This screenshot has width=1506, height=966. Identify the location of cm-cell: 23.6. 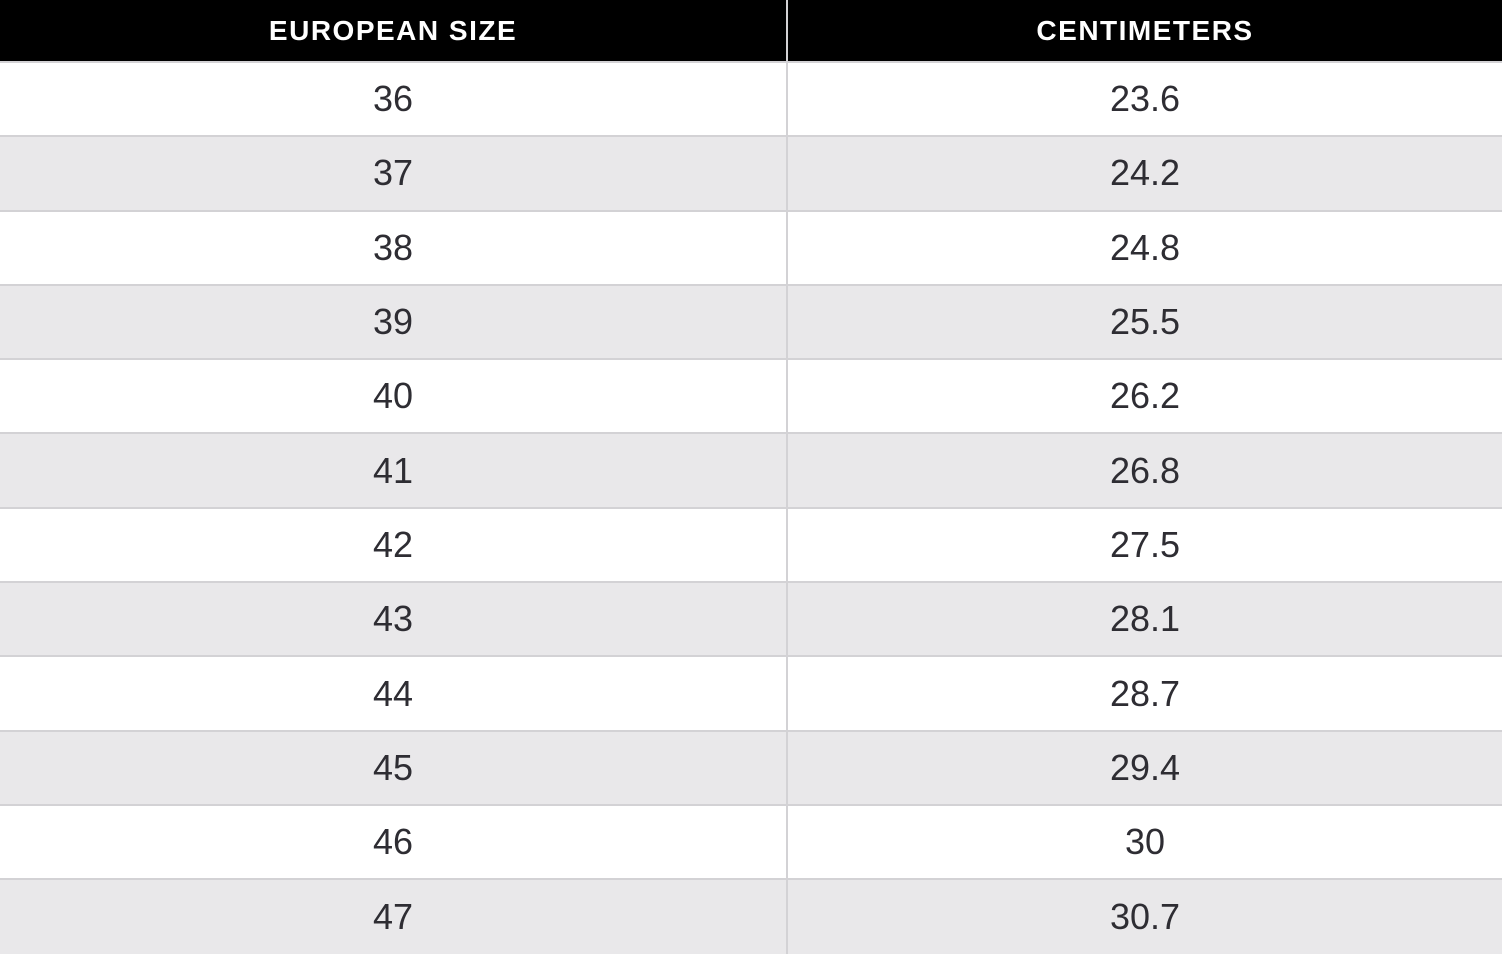
(1144, 98).